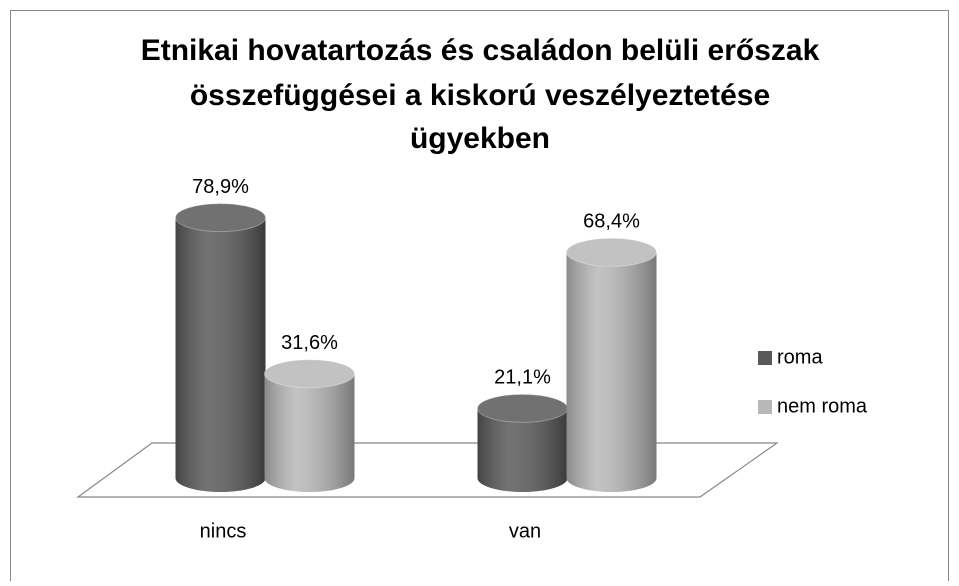 The height and width of the screenshot is (586, 959). I want to click on data-label: 78,9%, so click(220, 187).